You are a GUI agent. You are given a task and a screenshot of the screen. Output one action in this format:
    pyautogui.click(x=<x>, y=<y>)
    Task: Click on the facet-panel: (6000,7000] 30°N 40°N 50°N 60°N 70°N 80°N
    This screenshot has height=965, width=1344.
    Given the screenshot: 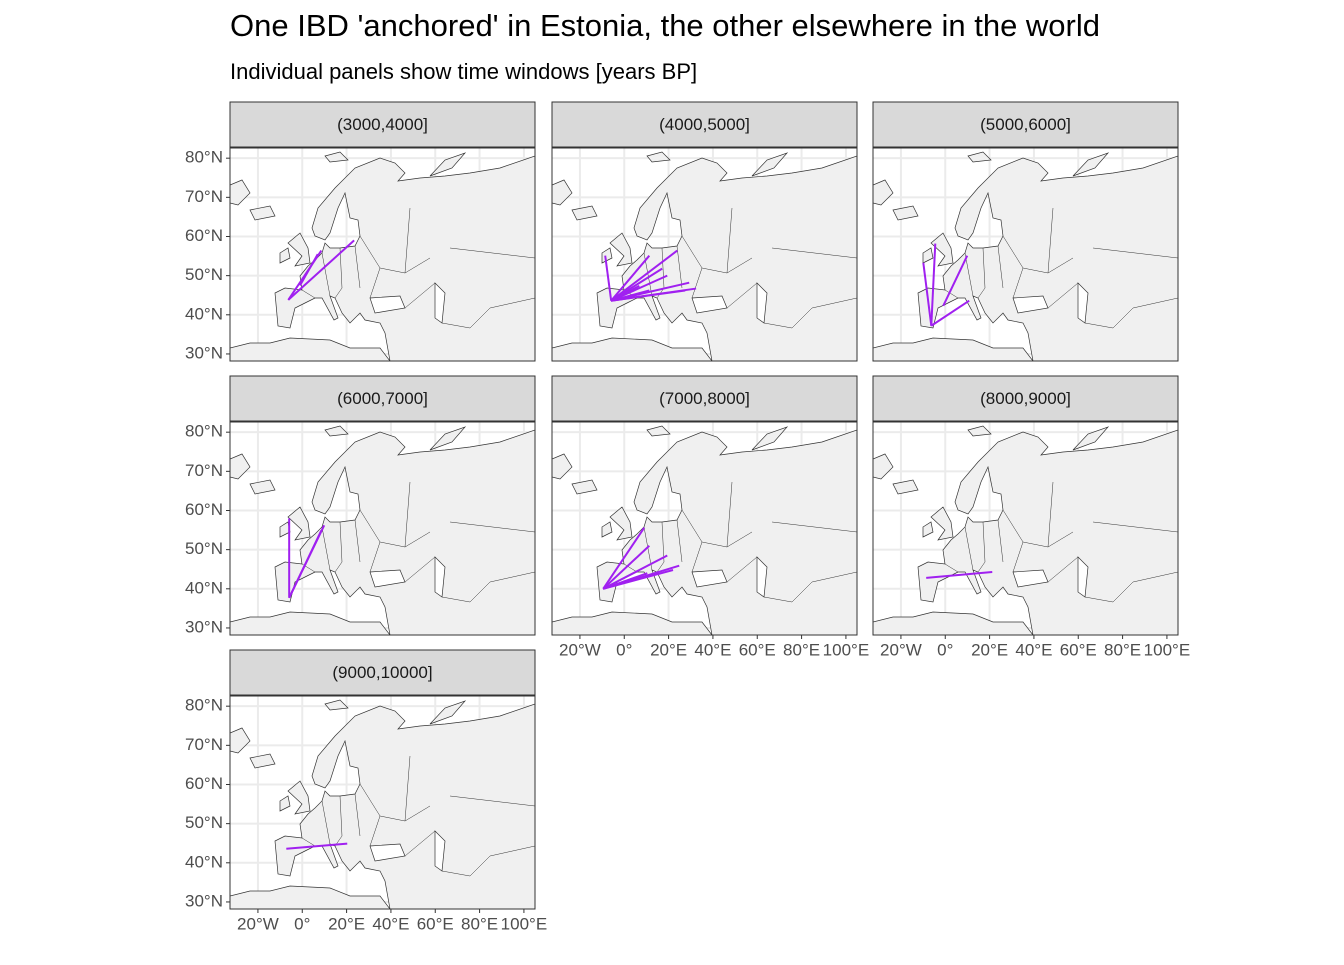 What is the action you would take?
    pyautogui.click(x=360, y=505)
    